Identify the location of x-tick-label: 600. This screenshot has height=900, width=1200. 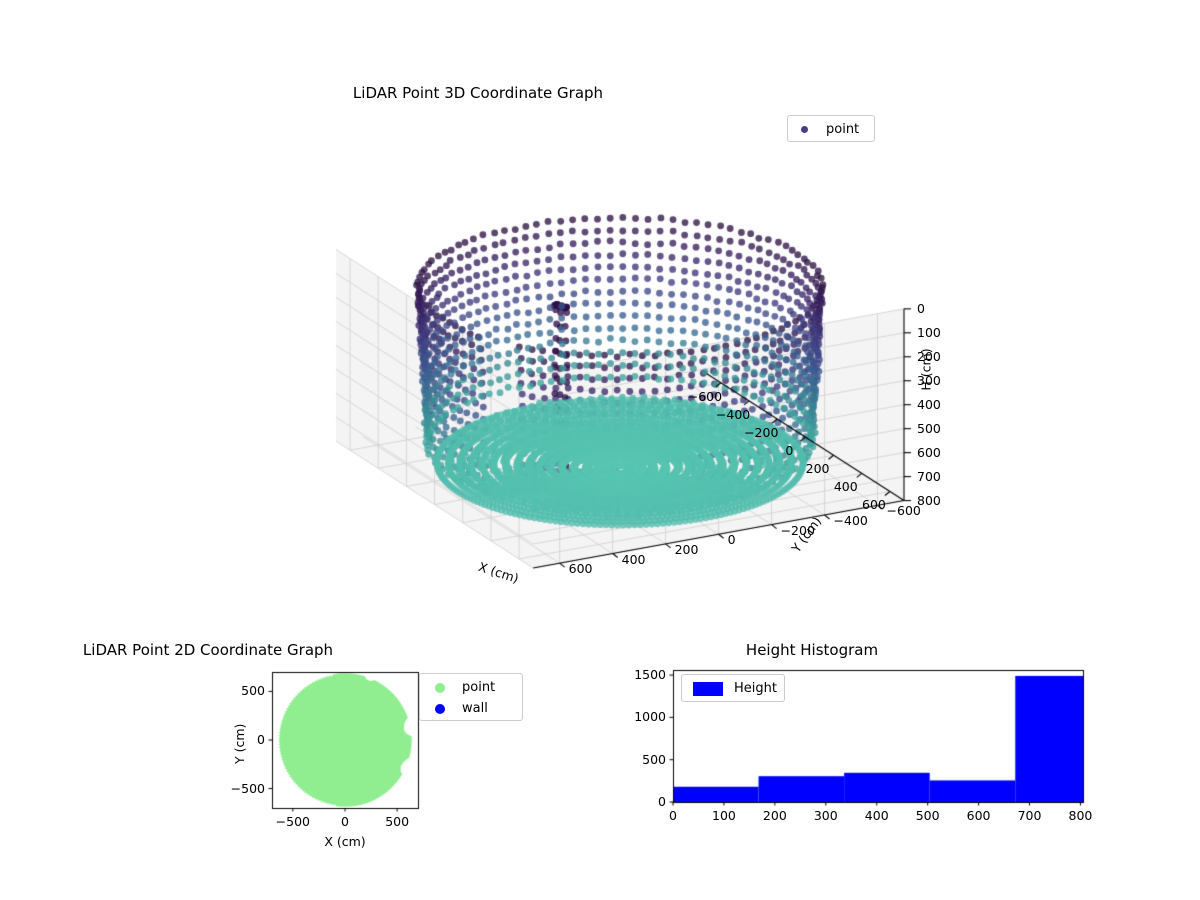
(978, 815).